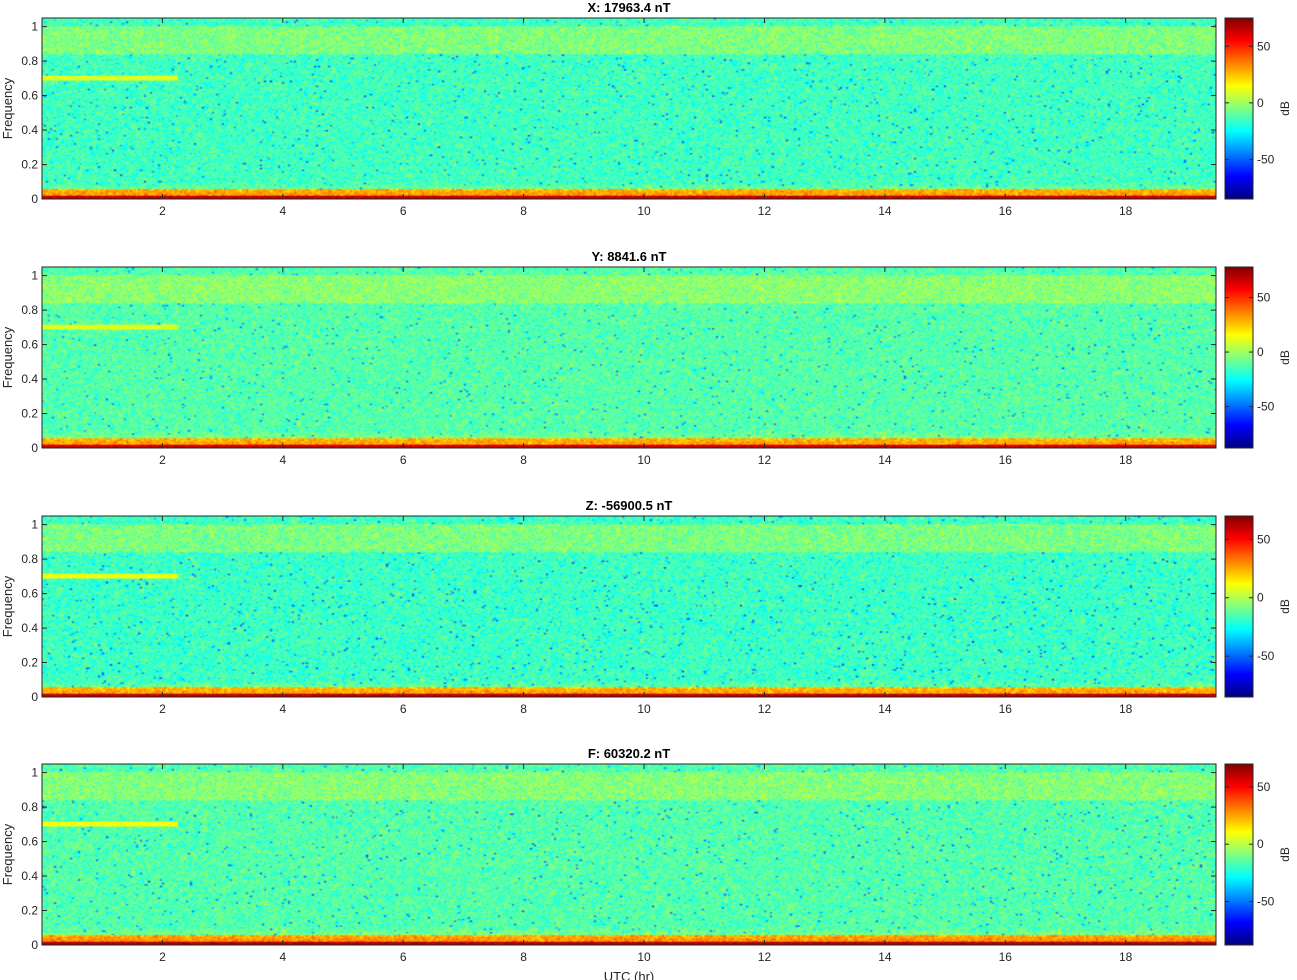 The image size is (1297, 980). I want to click on x-axis-label: UTC (hr), so click(629, 974).